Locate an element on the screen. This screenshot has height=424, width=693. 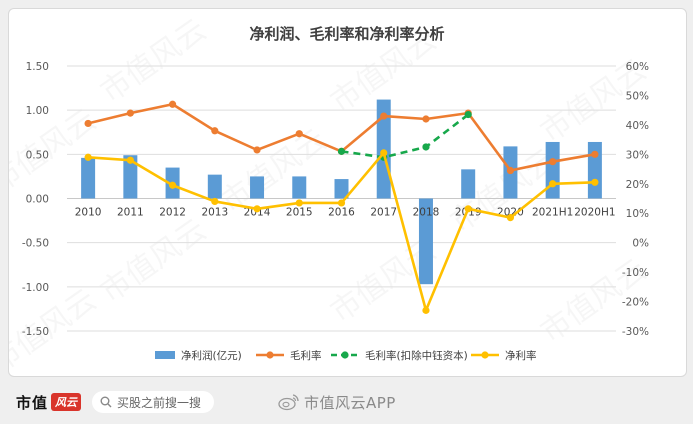
legend-label: 净利润(亿元) is located at coordinates (211, 355).